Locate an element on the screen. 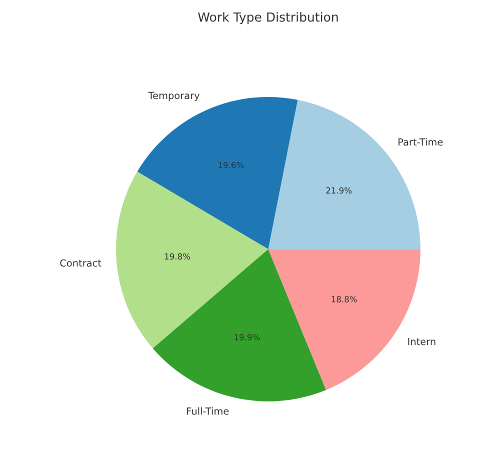 The image size is (479, 453). slice-label: Contract is located at coordinates (81, 263).